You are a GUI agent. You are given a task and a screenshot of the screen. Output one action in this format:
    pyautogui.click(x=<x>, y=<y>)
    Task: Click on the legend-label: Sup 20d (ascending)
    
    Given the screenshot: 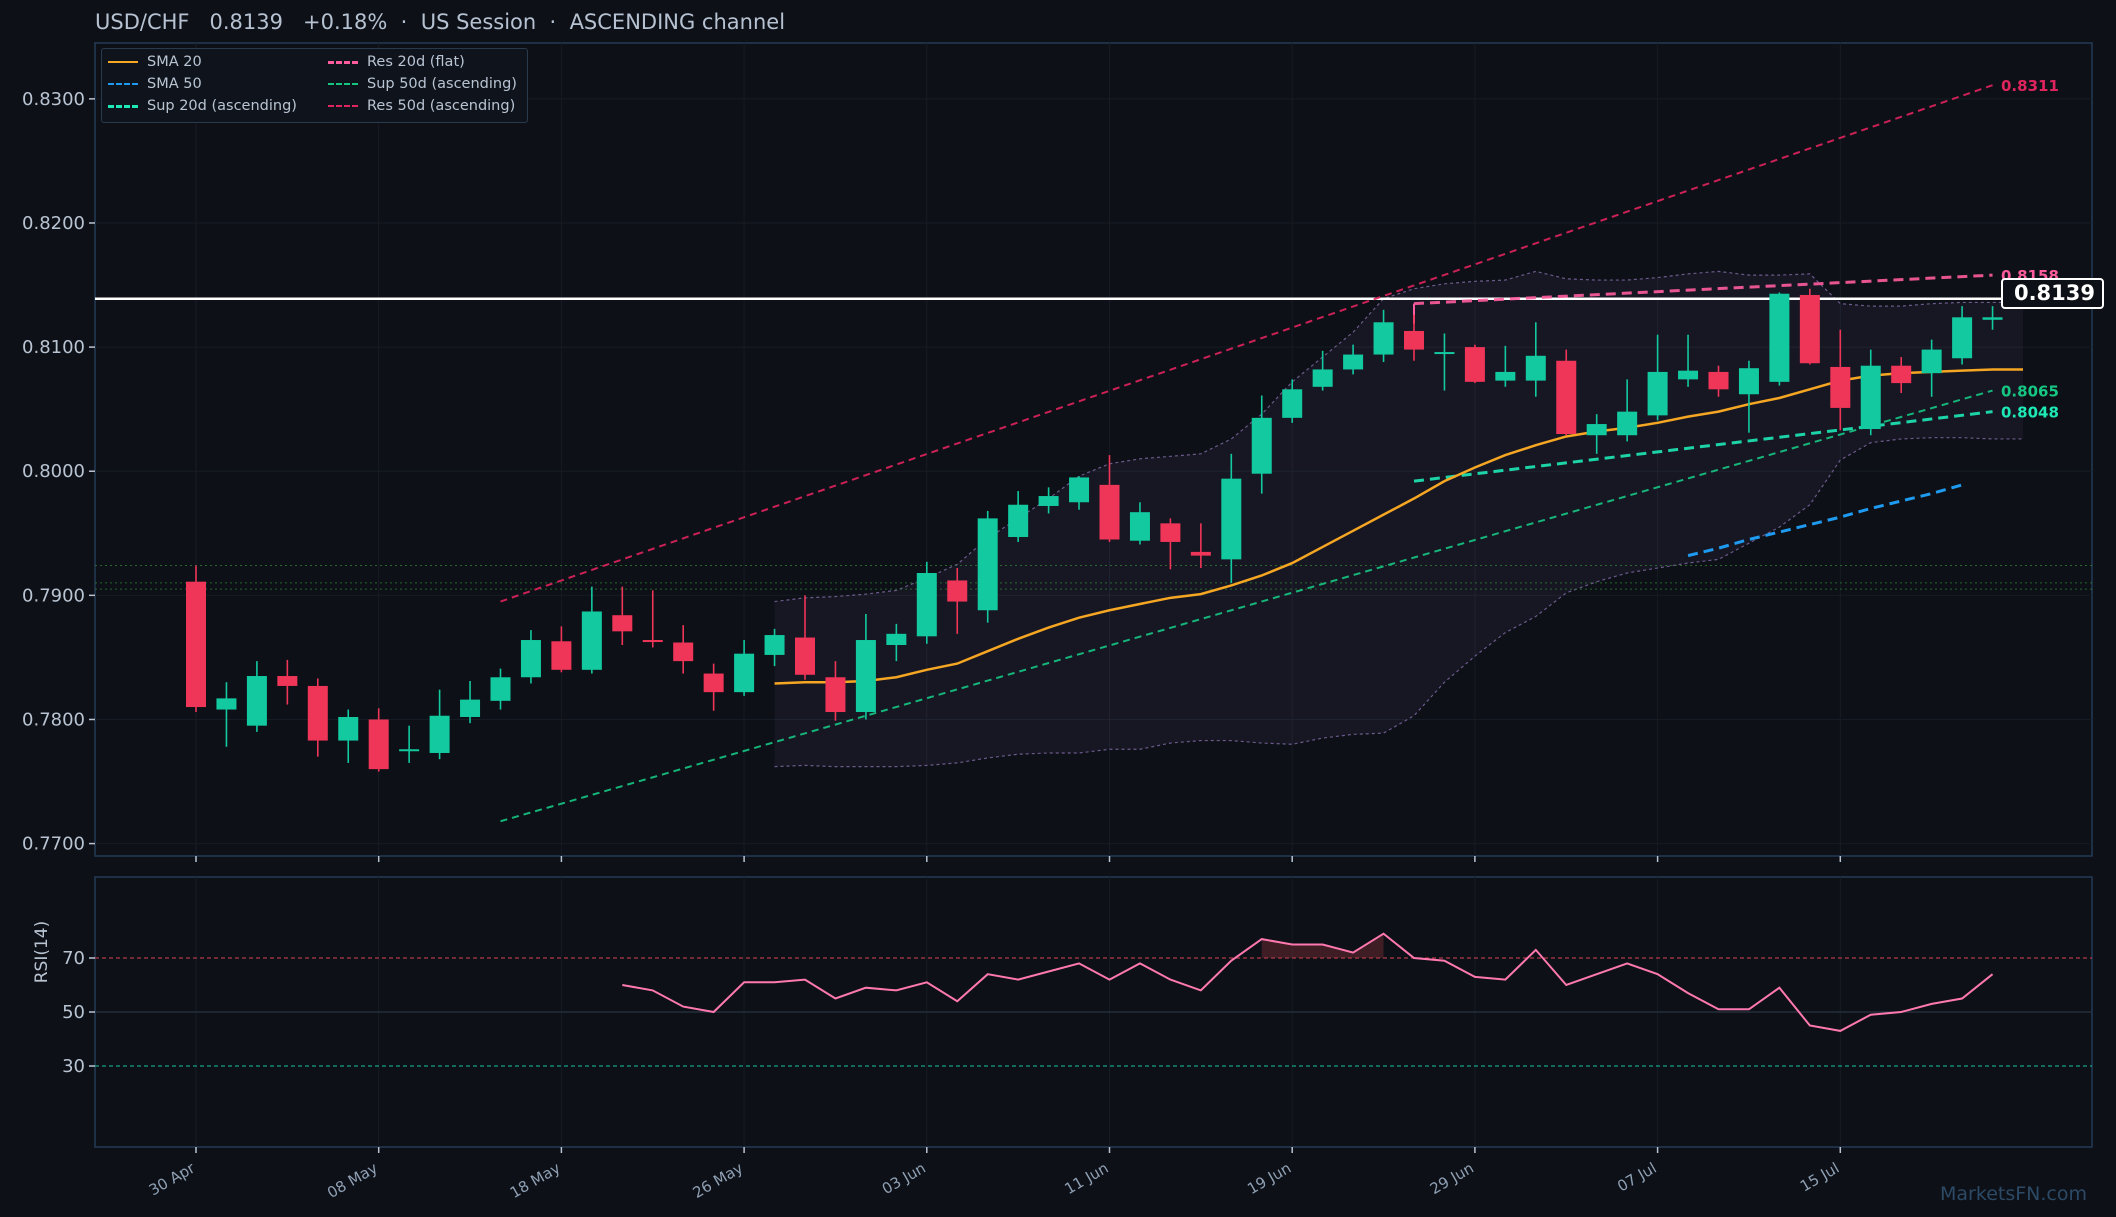 What is the action you would take?
    pyautogui.click(x=222, y=106)
    